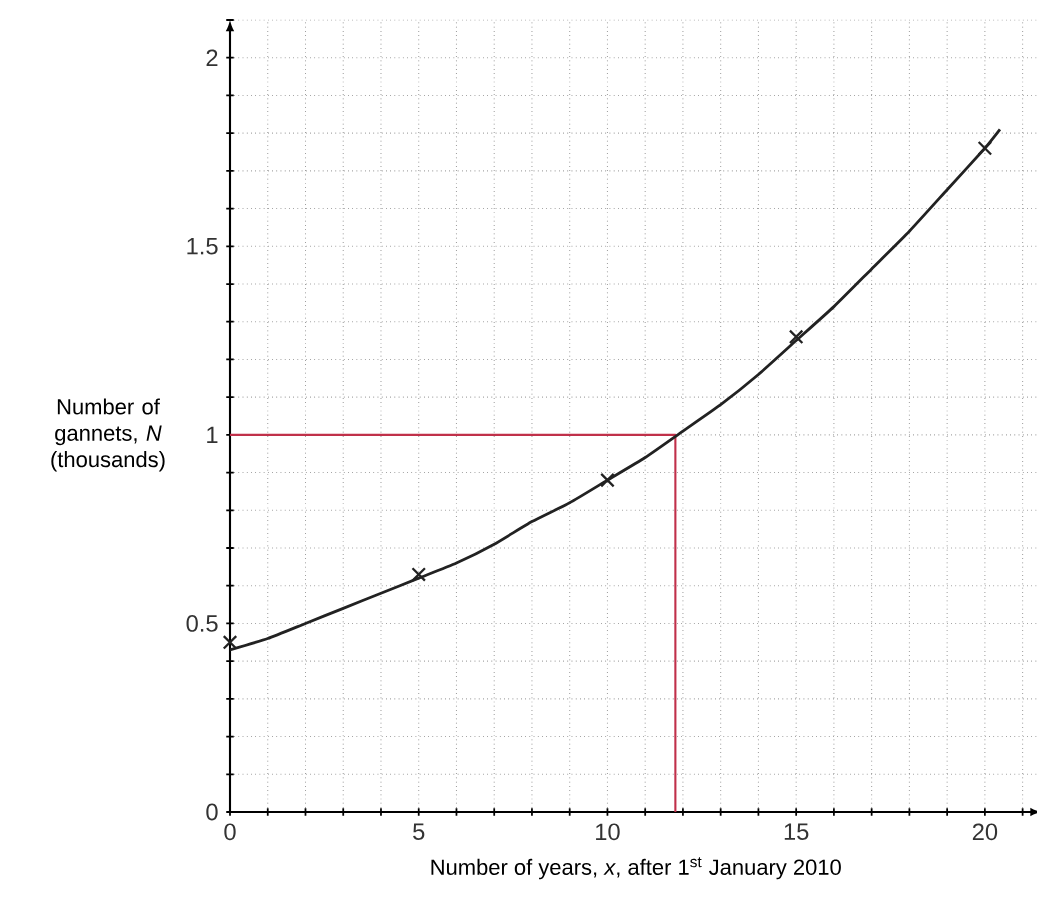 The height and width of the screenshot is (897, 1037). I want to click on x-tick-label: 10, so click(608, 832).